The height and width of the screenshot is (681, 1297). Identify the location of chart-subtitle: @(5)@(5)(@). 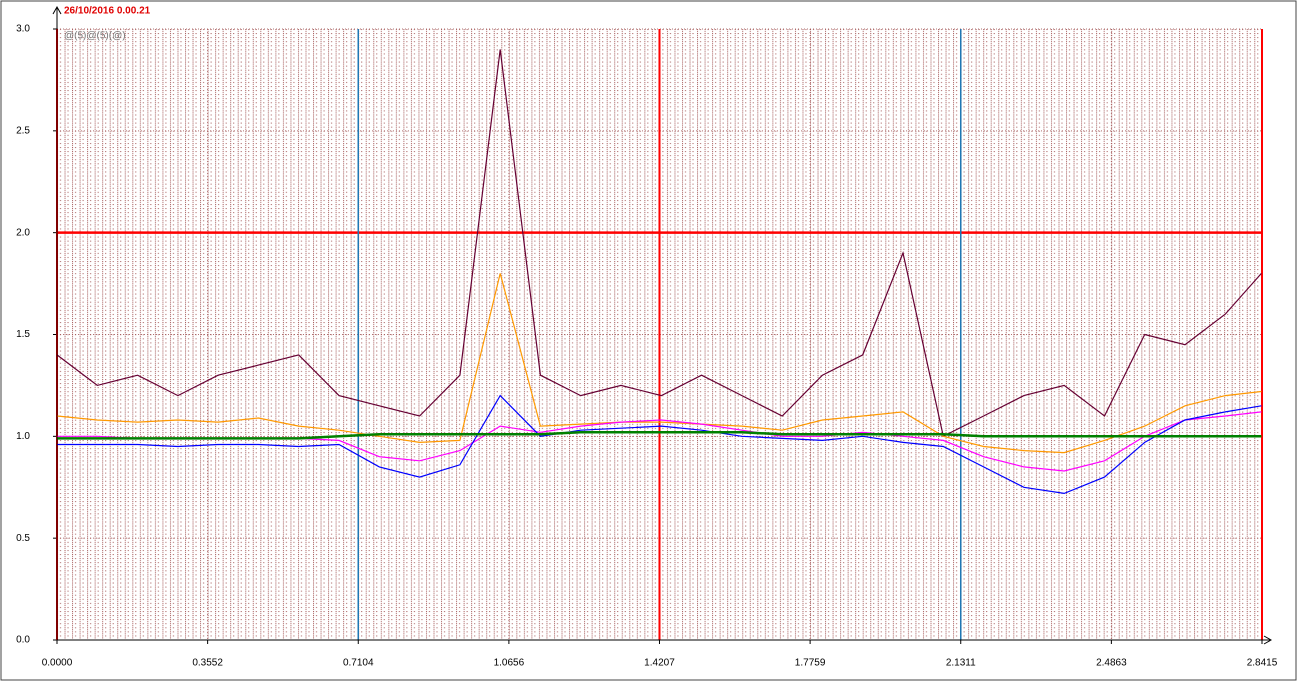
(95, 36).